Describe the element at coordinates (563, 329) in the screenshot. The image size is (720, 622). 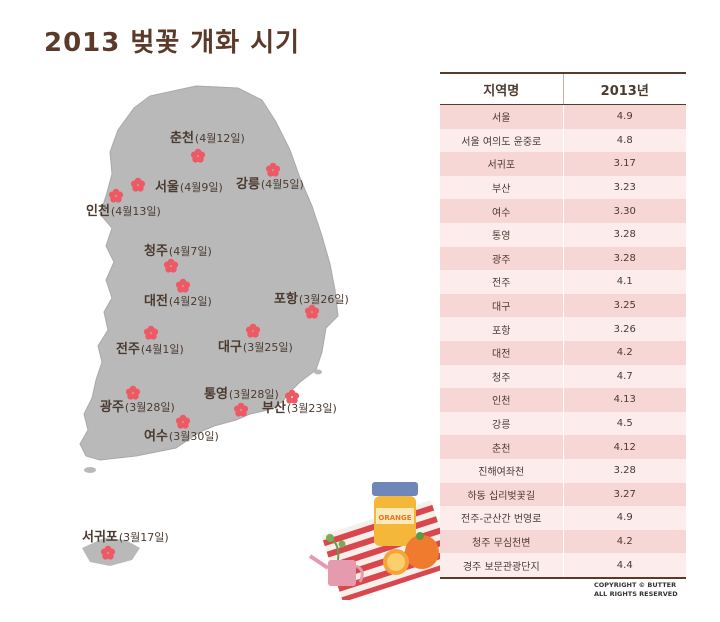
I see `table-row: 포항 3.26` at that location.